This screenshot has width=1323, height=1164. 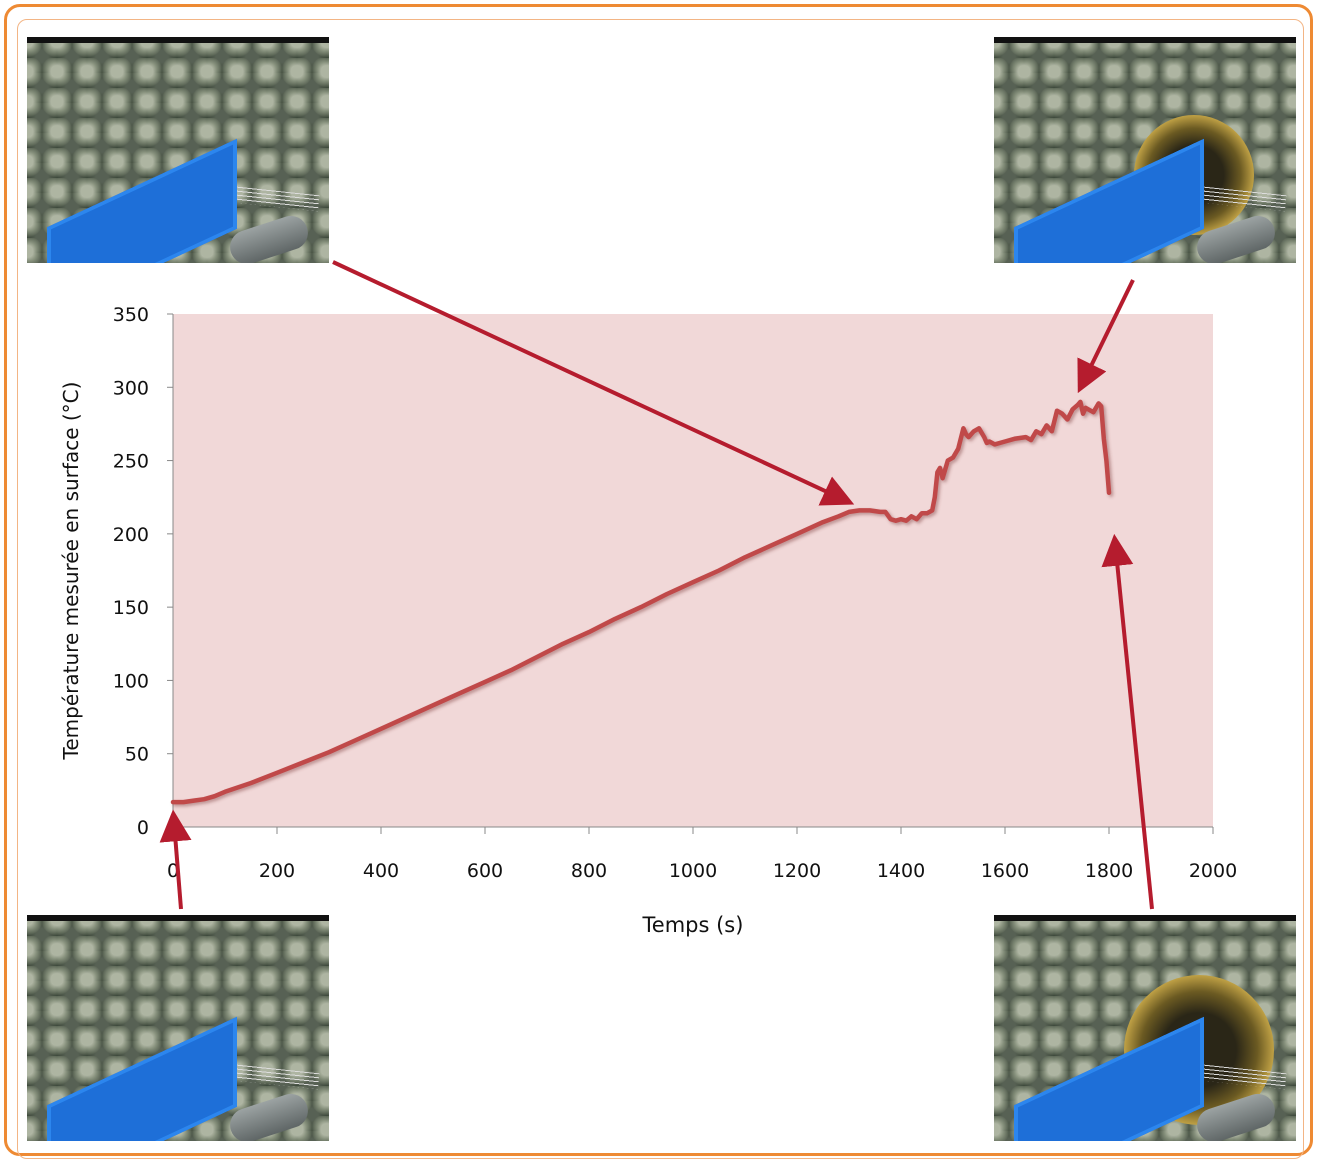 I want to click on y-tick-label: 350, so click(x=131, y=315).